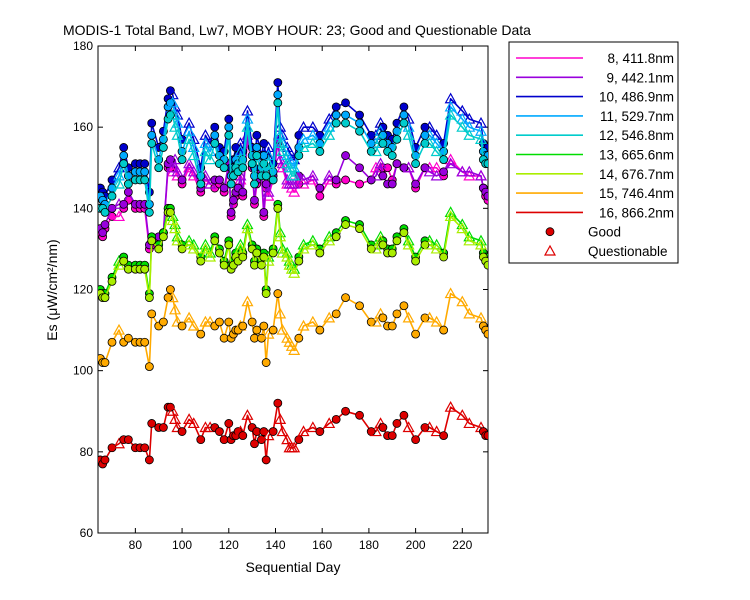  Describe the element at coordinates (83, 127) in the screenshot. I see `y-tick-label: 160` at that location.